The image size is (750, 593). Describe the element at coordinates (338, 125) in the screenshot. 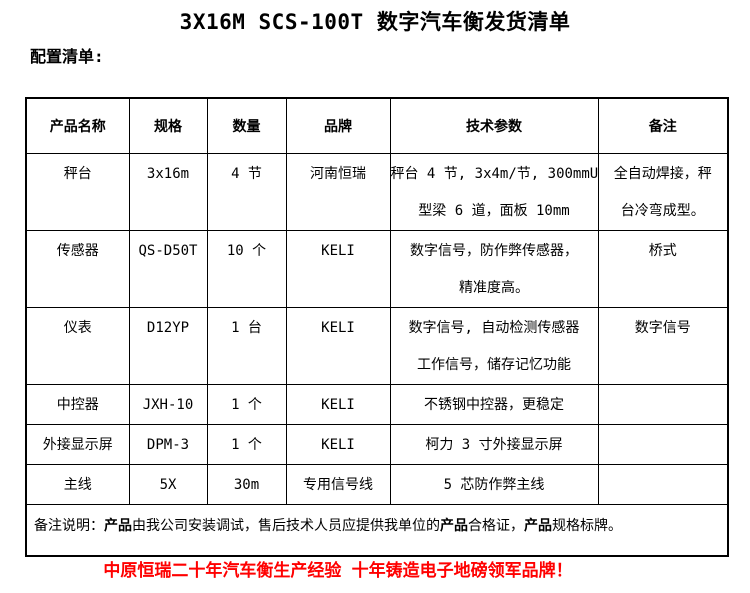

I see `header-cell-brand: 品牌` at that location.